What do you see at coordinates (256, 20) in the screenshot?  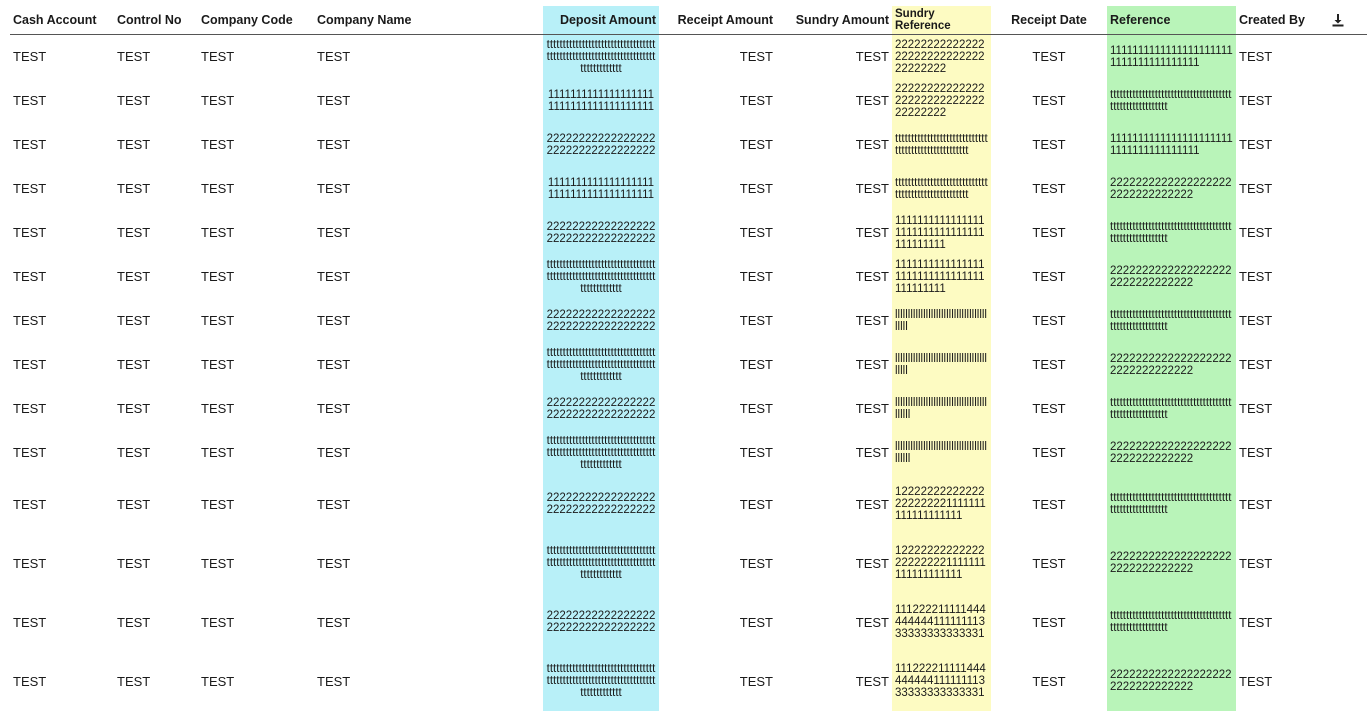 I see `column-header-company-code: Company Code` at bounding box center [256, 20].